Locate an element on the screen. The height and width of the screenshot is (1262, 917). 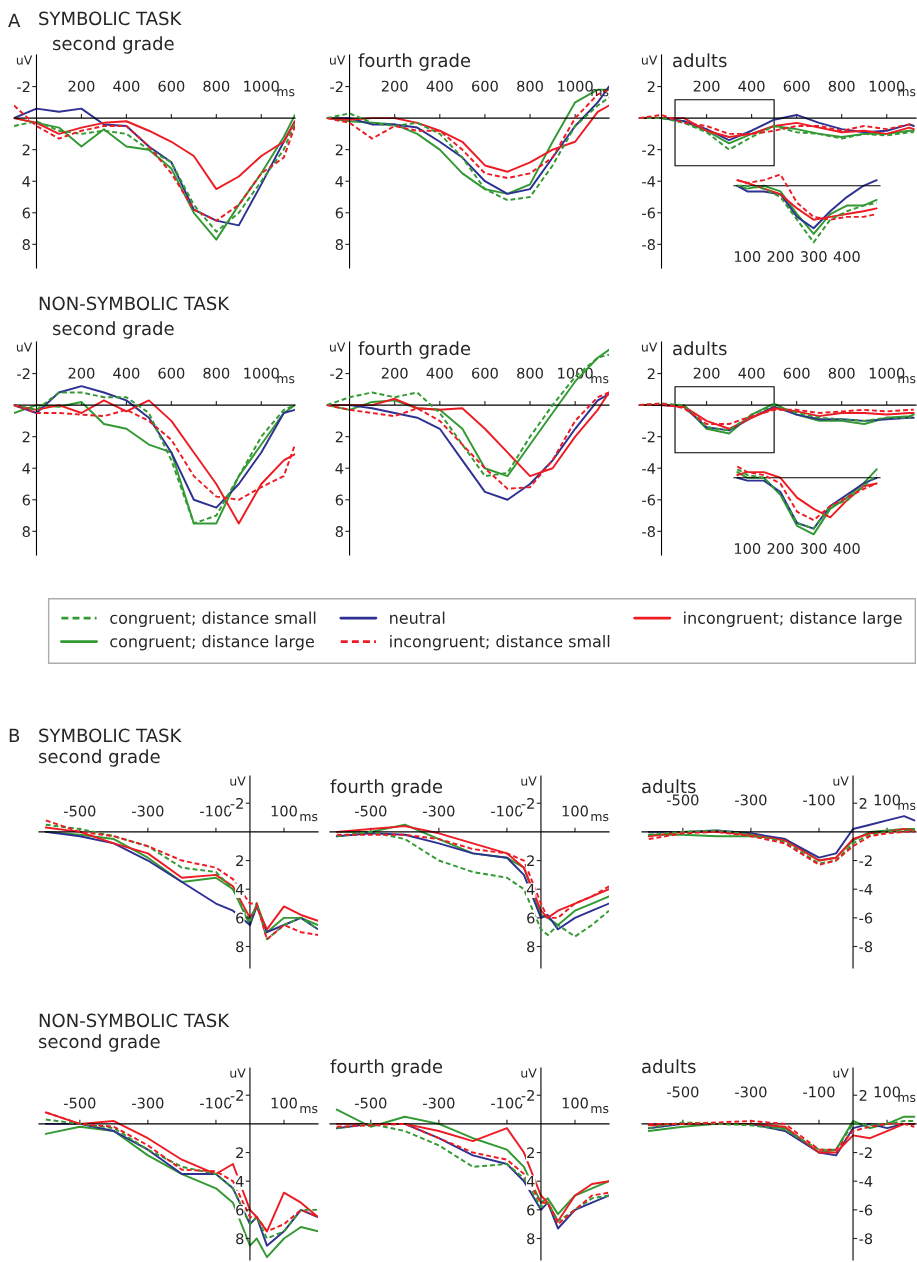
legend-label: congruent; distance large is located at coordinates (212, 642).